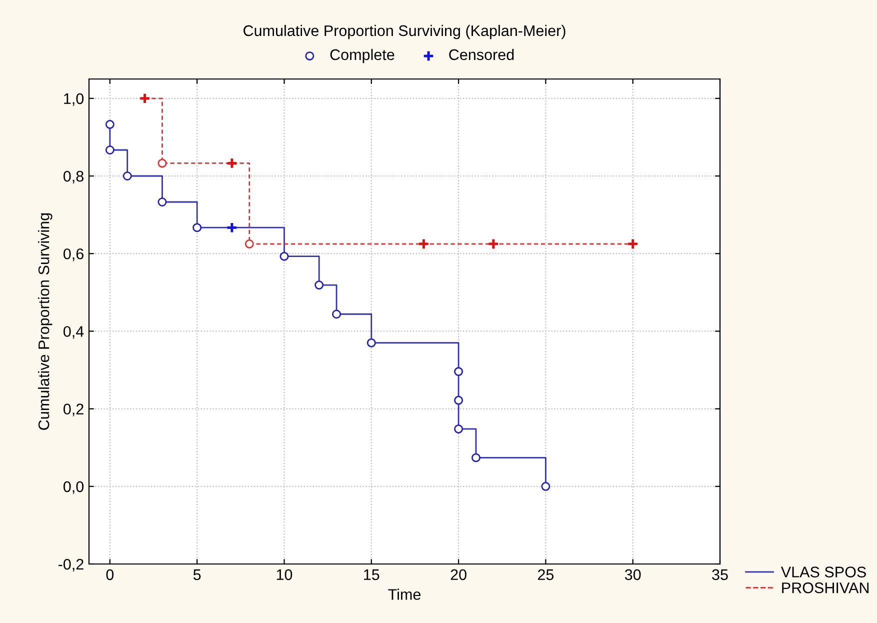 This screenshot has width=877, height=623. What do you see at coordinates (481, 54) in the screenshot?
I see `legend-label: Censored` at bounding box center [481, 54].